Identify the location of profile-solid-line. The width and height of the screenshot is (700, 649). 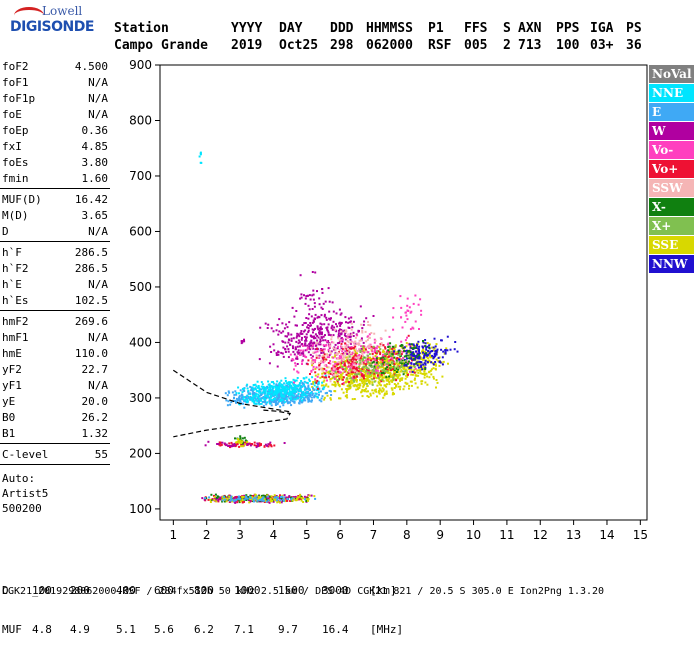
(232, 423).